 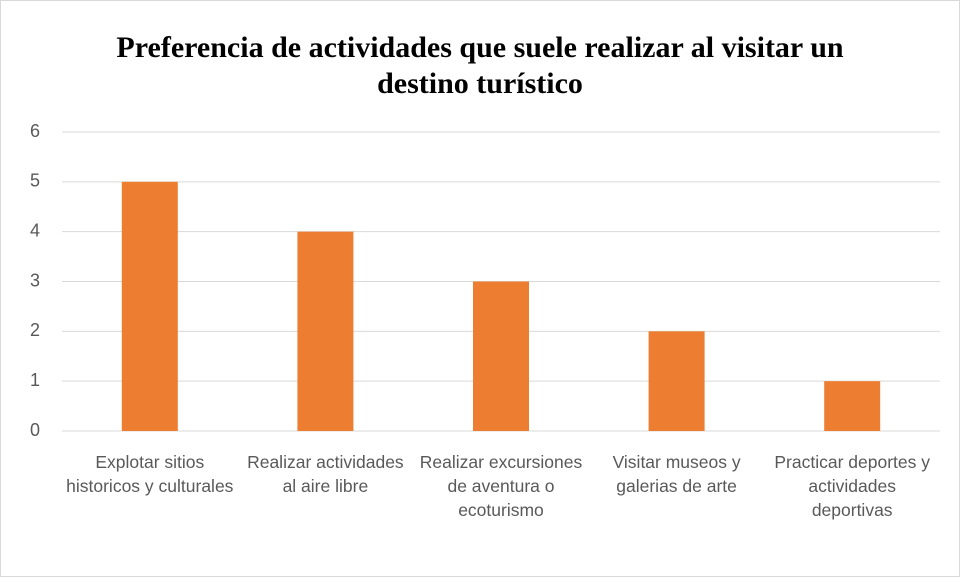 What do you see at coordinates (35, 430) in the screenshot?
I see `y-tick-label: 0` at bounding box center [35, 430].